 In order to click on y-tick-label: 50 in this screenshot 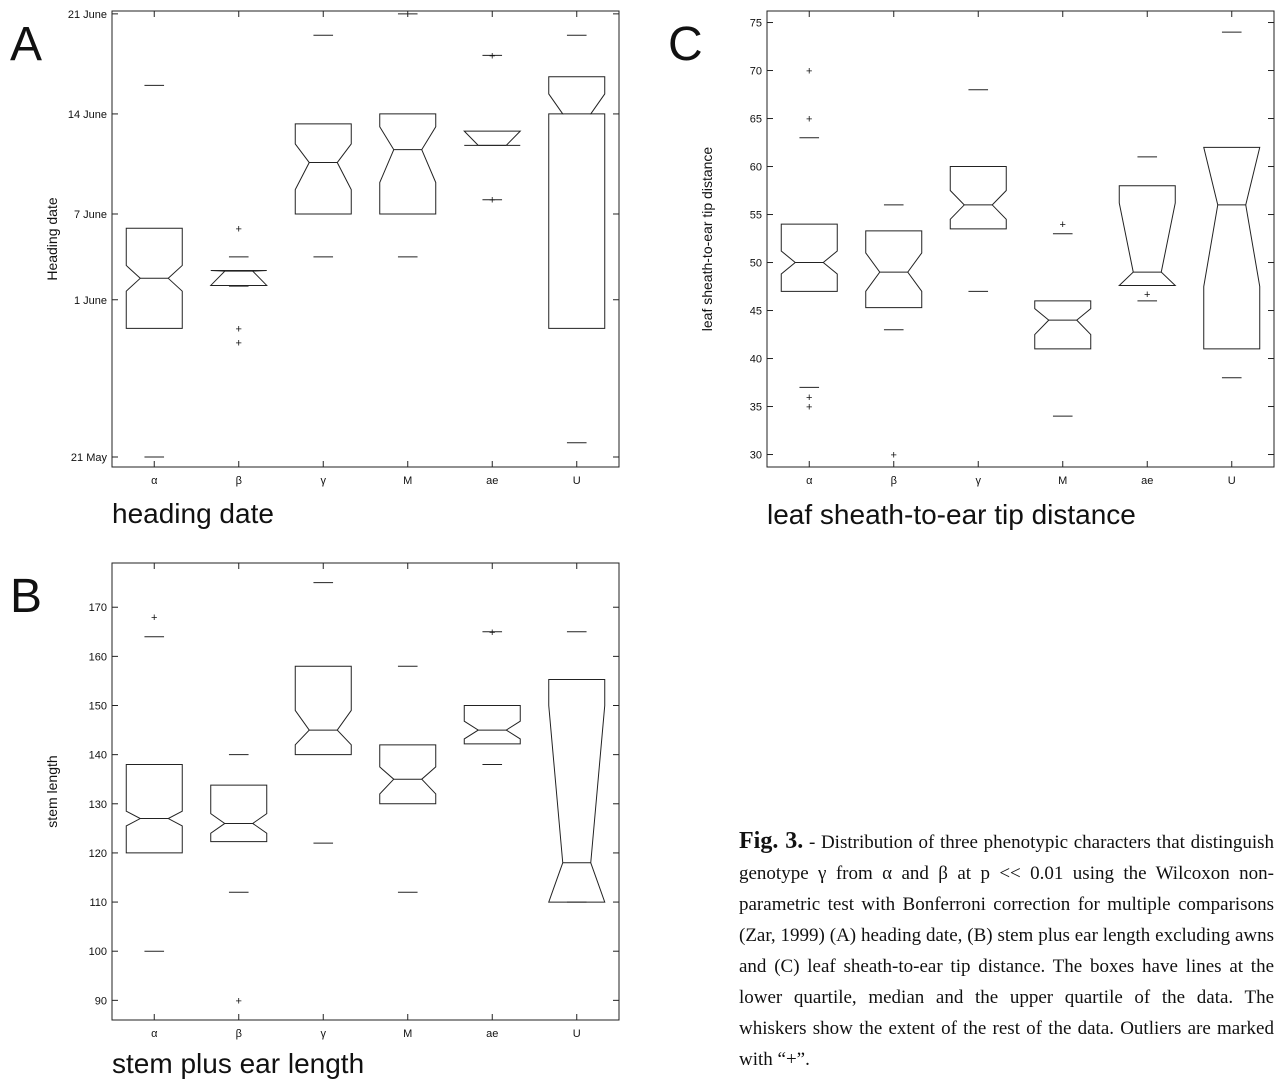, I will do `click(756, 264)`.